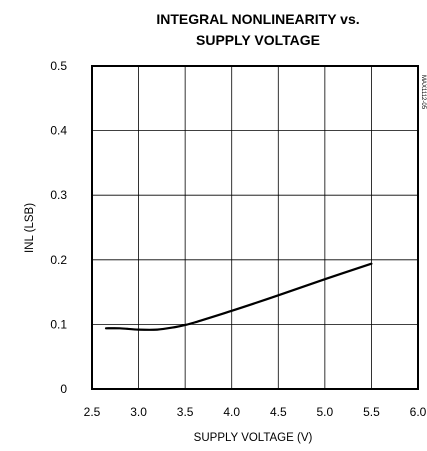  What do you see at coordinates (255, 412) in the screenshot?
I see `x-tick-labels: 2.5 3.0 3.5 4.0 4.5 5.0 5.5 6.0` at bounding box center [255, 412].